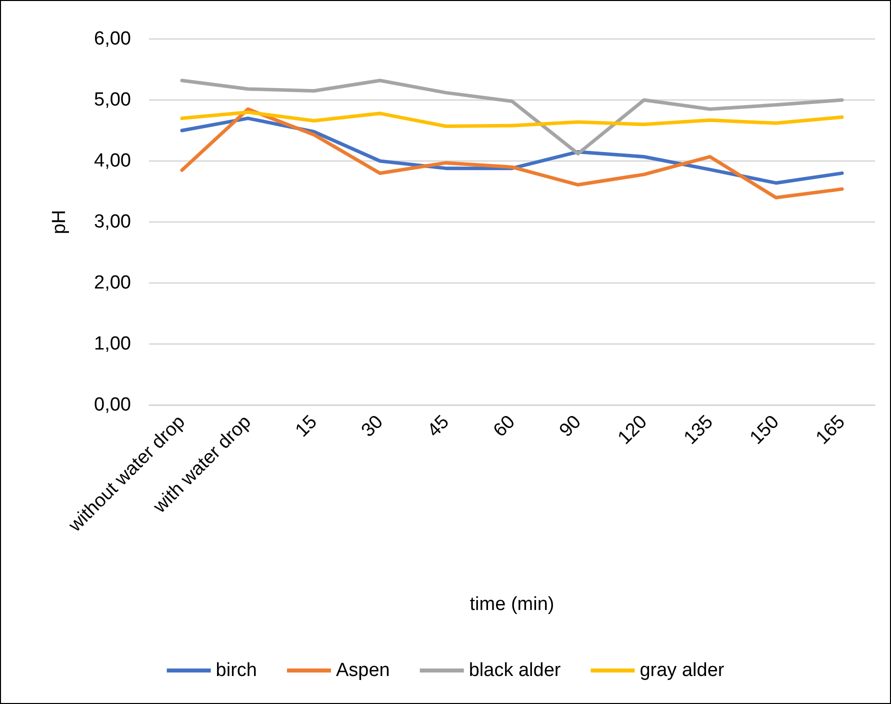 The width and height of the screenshot is (891, 704). I want to click on x-tick-label: 45, so click(439, 427).